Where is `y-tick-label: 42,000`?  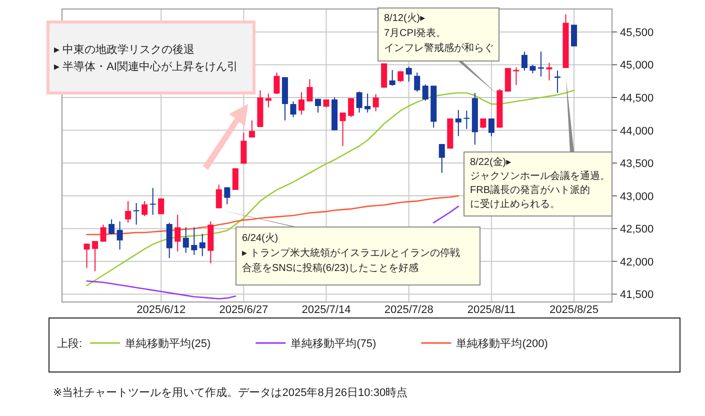
y-tick-label: 42,000 is located at coordinates (637, 262).